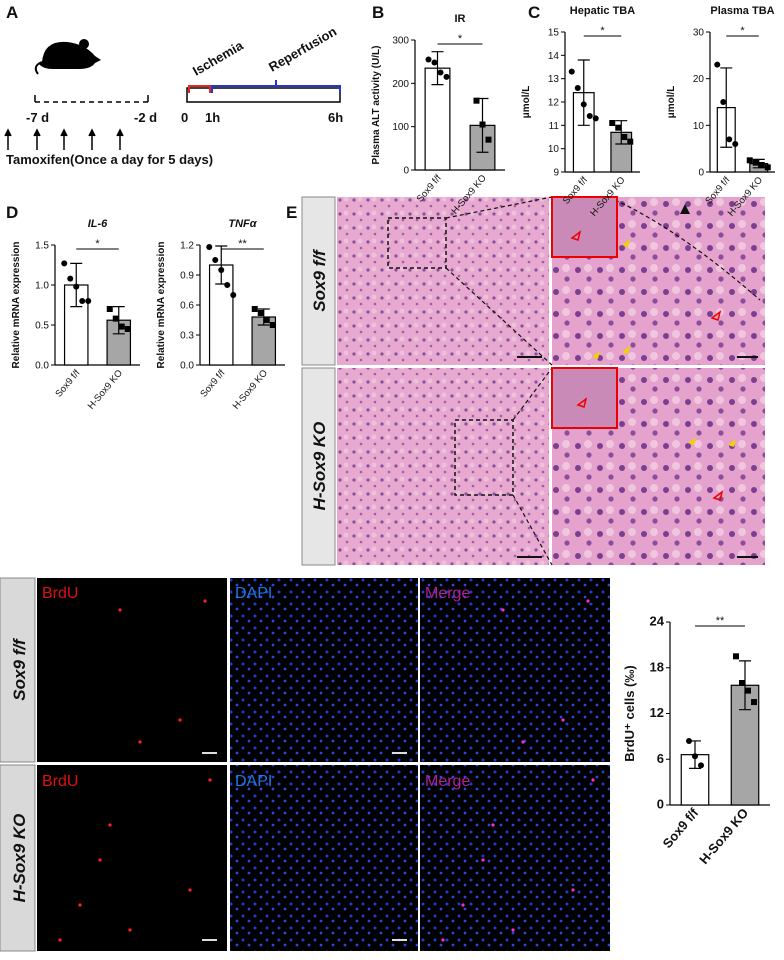  Describe the element at coordinates (70, 55) in the screenshot. I see `mouse-icon` at that location.